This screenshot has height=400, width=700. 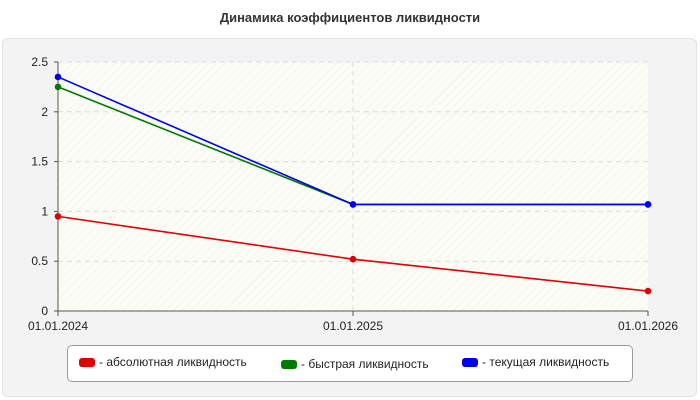 I want to click on legend-swatch-current, so click(x=470, y=362).